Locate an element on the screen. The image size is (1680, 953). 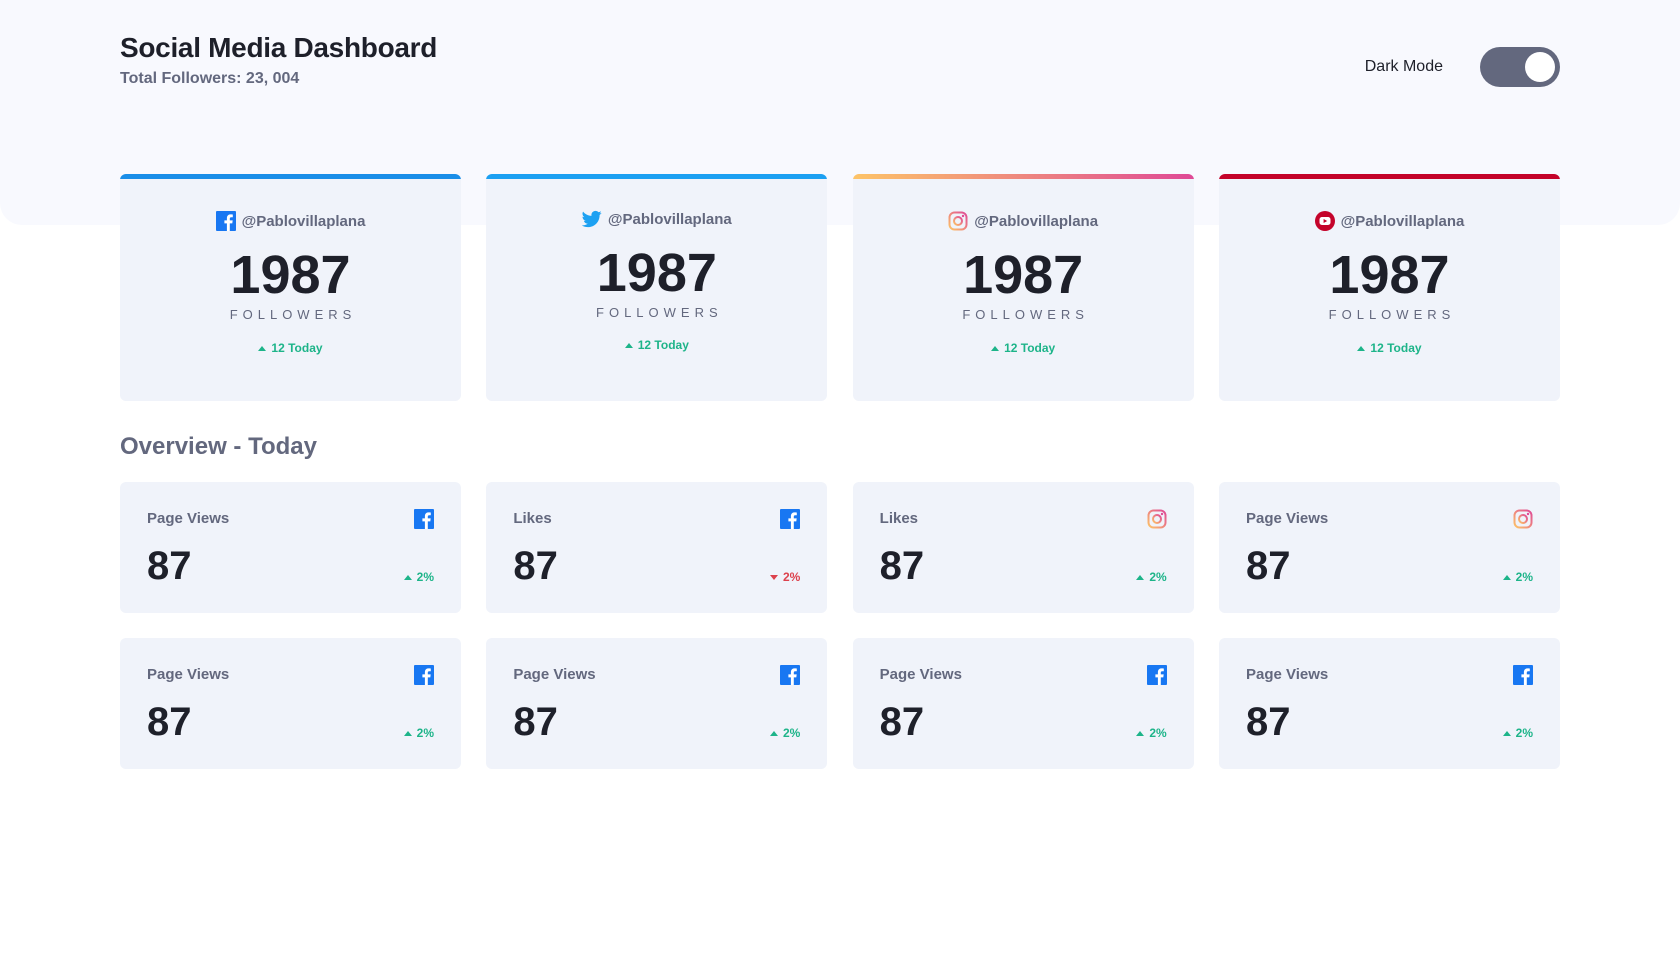
total-followers: Total Followers: 23, 004 is located at coordinates (210, 78).